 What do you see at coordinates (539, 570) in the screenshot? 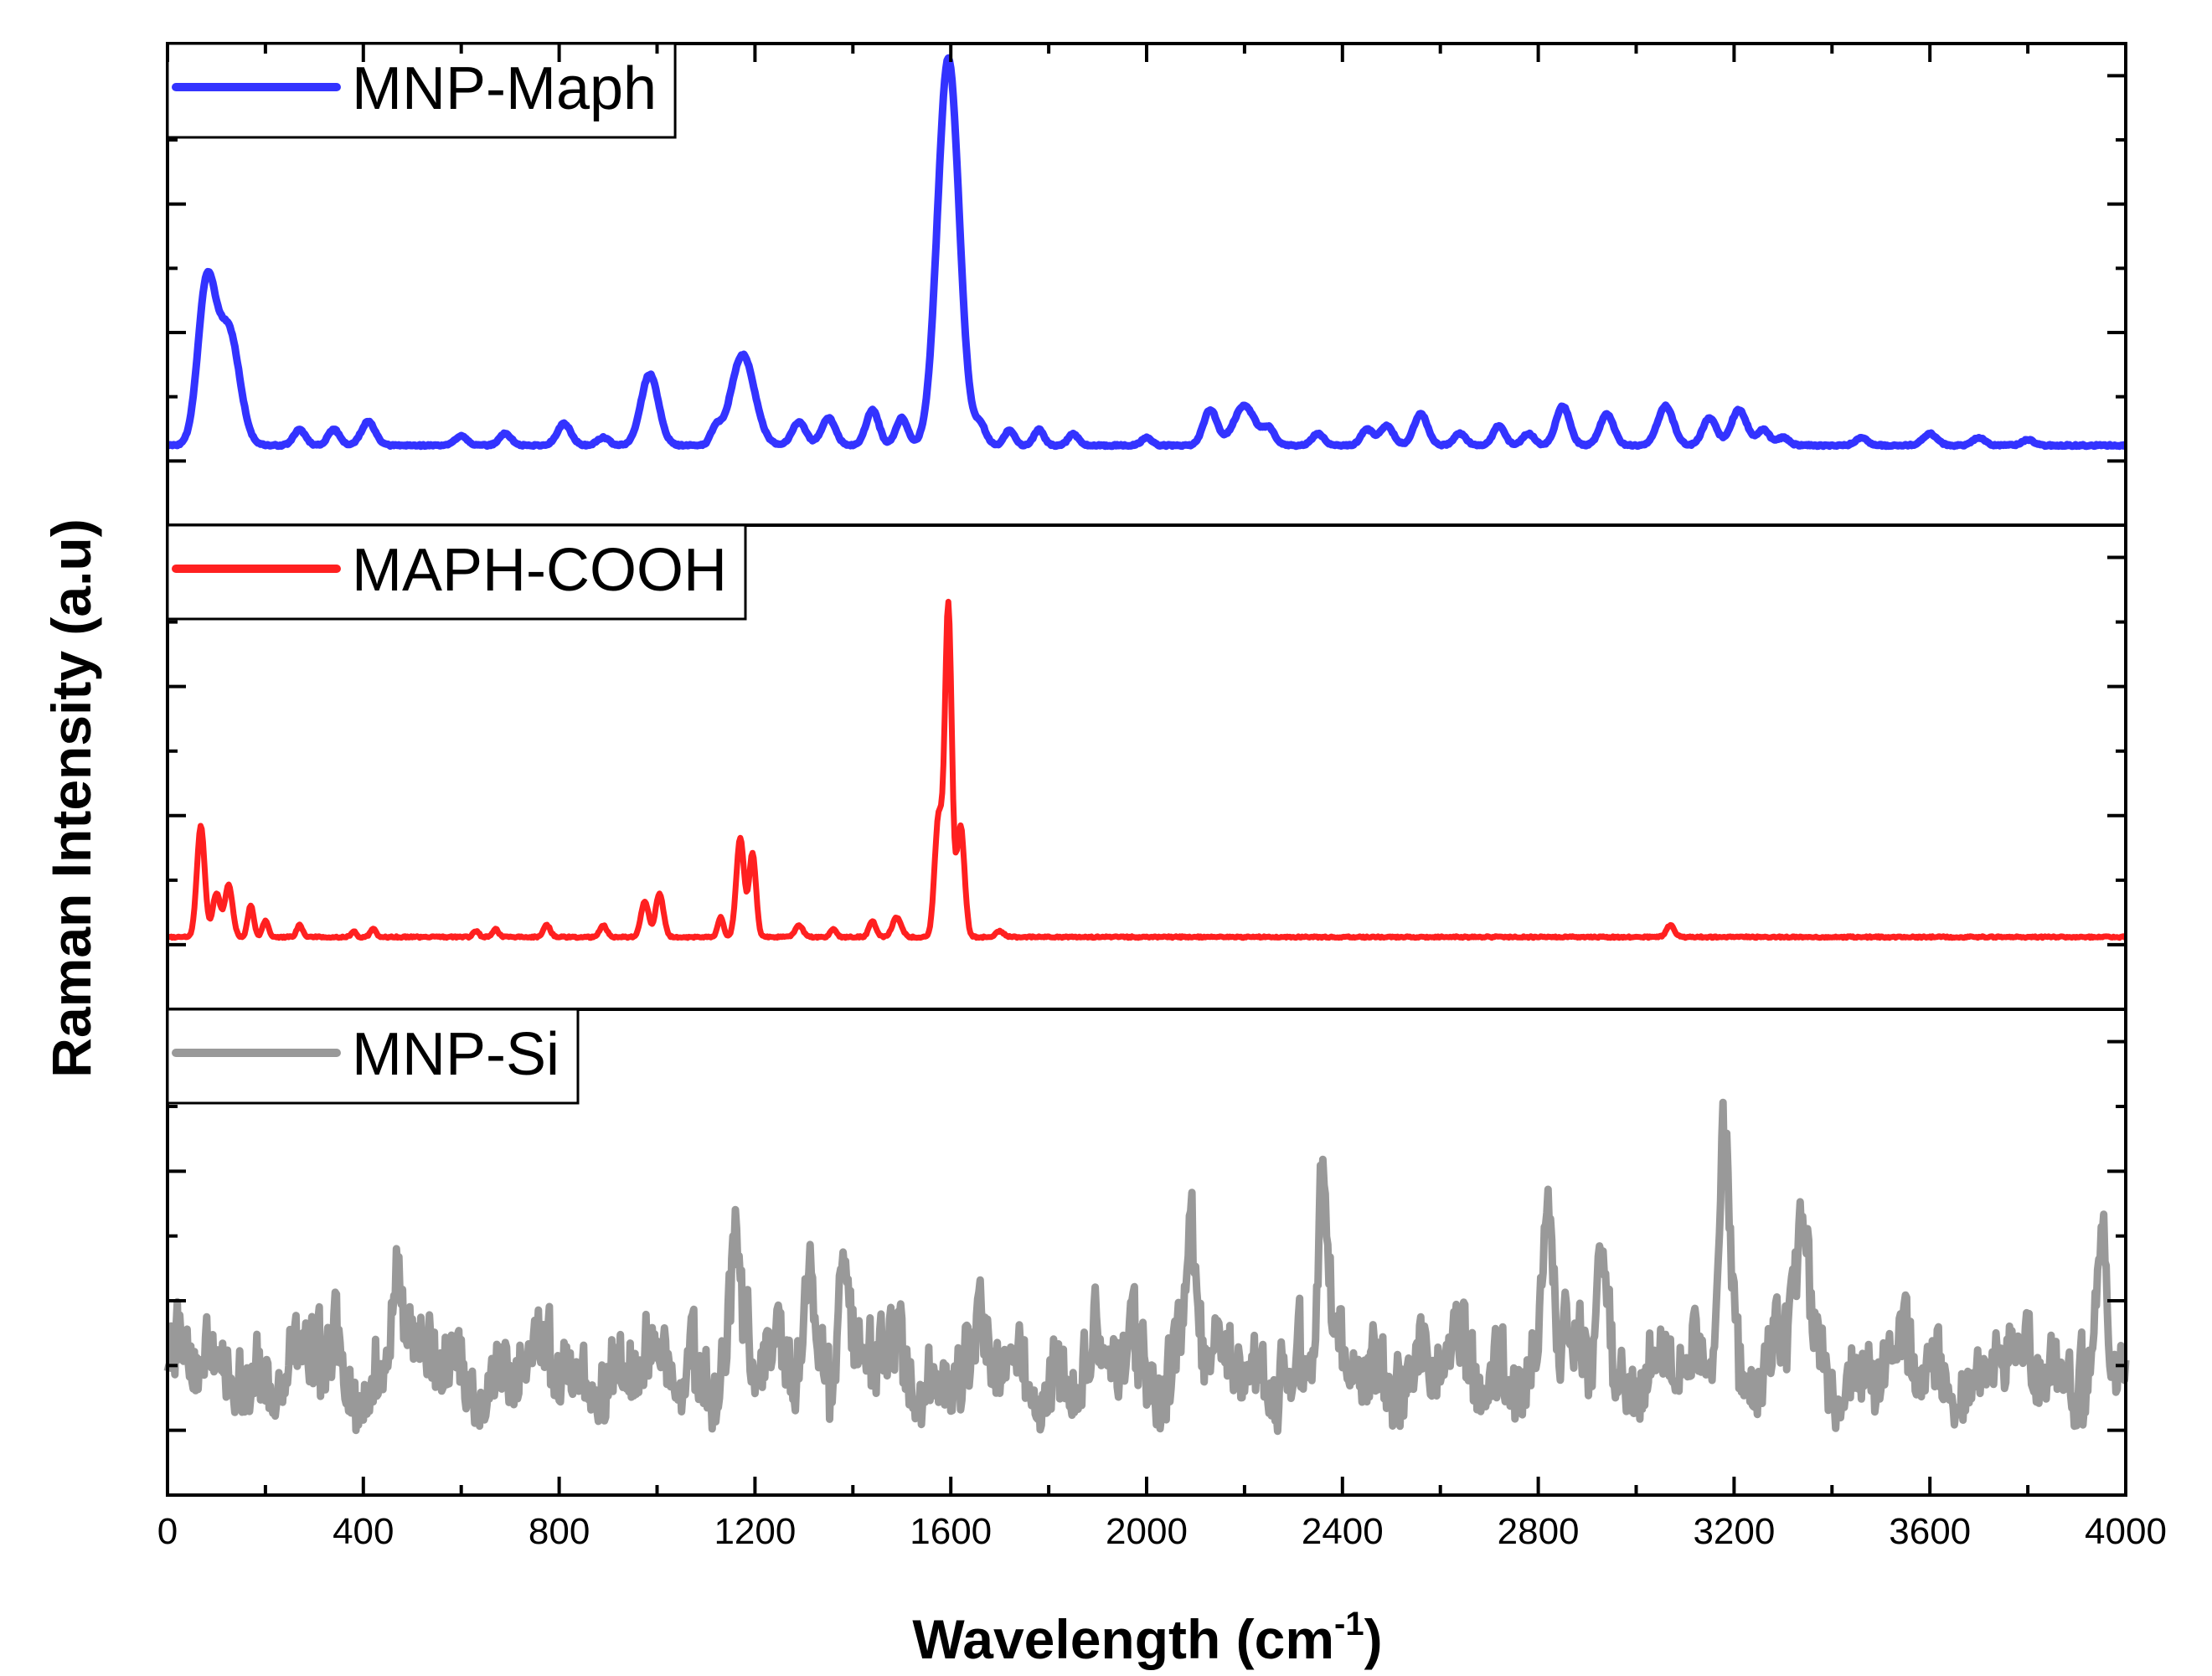
I see `legend-label: MAPH-COOH` at bounding box center [539, 570].